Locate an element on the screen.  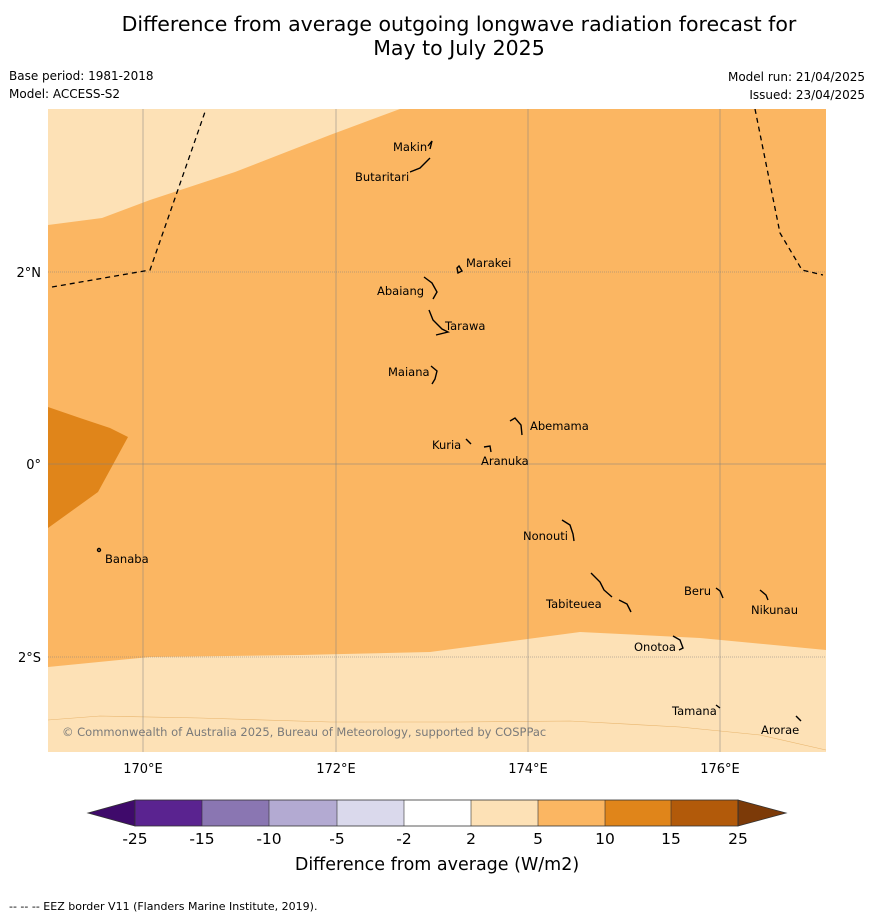
colorbar-tick-neg2: -2 is located at coordinates (403, 839).